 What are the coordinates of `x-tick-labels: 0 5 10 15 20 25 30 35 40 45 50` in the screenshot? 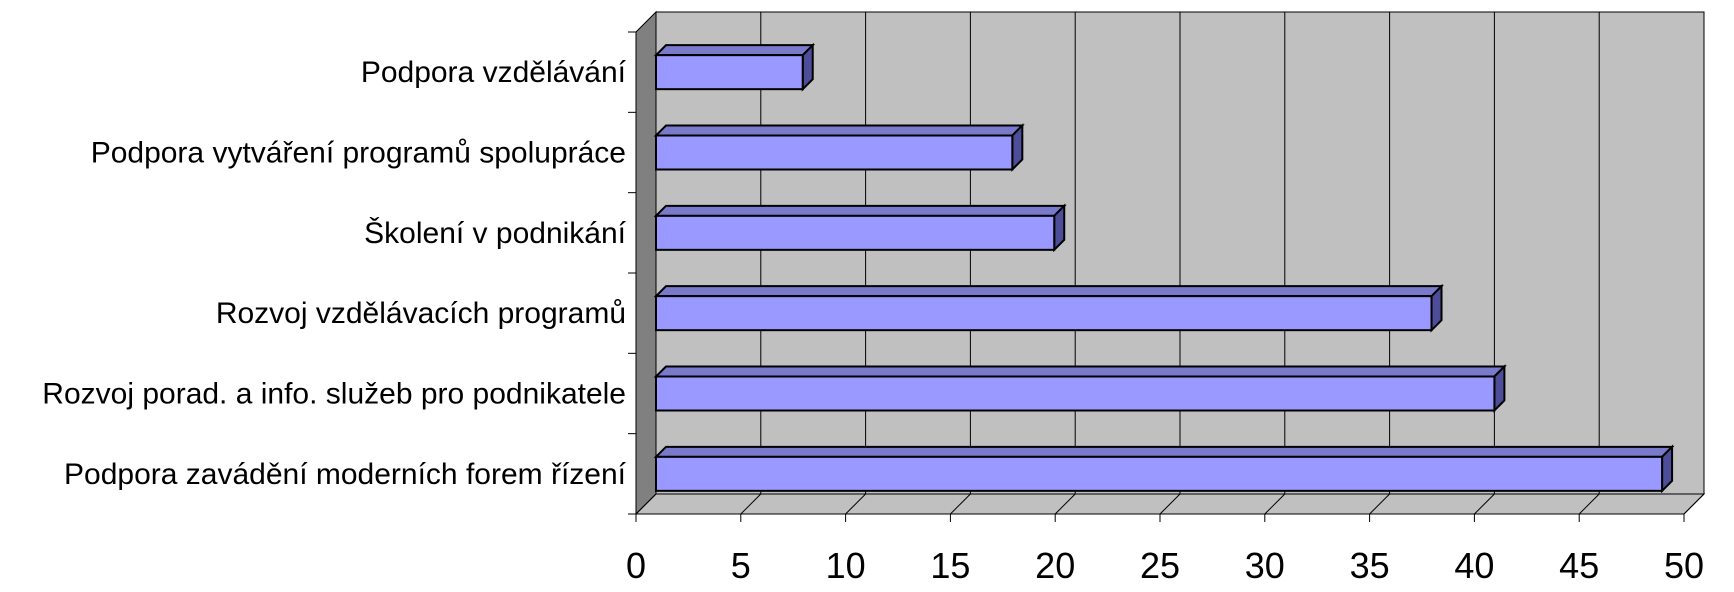 It's located at (1165, 565).